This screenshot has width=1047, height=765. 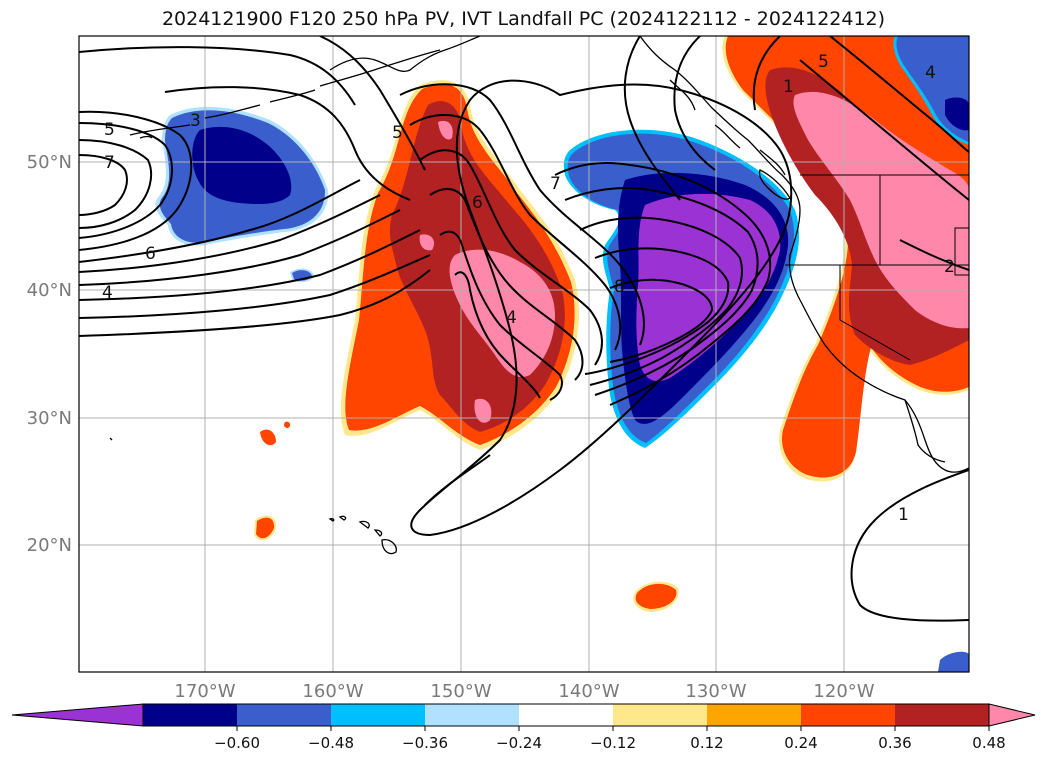 What do you see at coordinates (949, 267) in the screenshot?
I see `contour-label-2: 2` at bounding box center [949, 267].